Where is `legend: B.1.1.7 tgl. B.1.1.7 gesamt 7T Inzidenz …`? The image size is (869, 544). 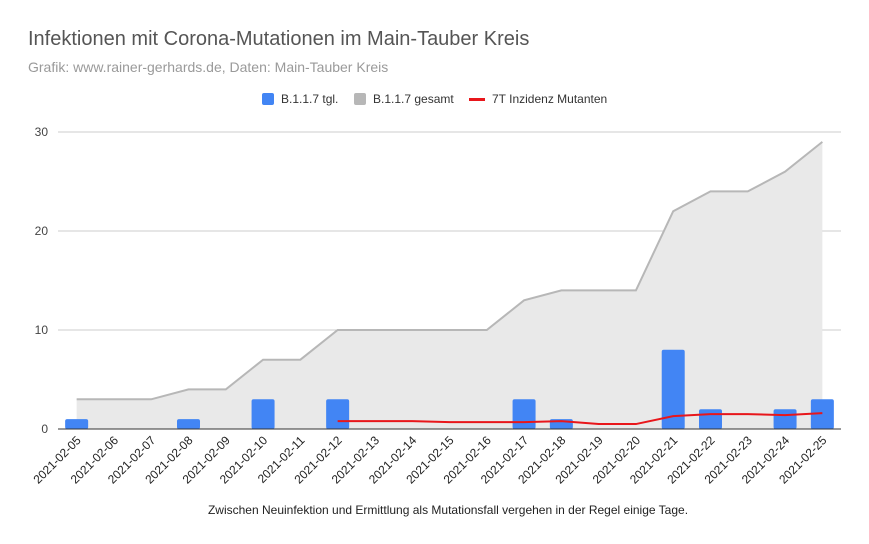 legend: B.1.1.7 tgl. B.1.1.7 gesamt 7T Inzidenz … is located at coordinates (434, 100).